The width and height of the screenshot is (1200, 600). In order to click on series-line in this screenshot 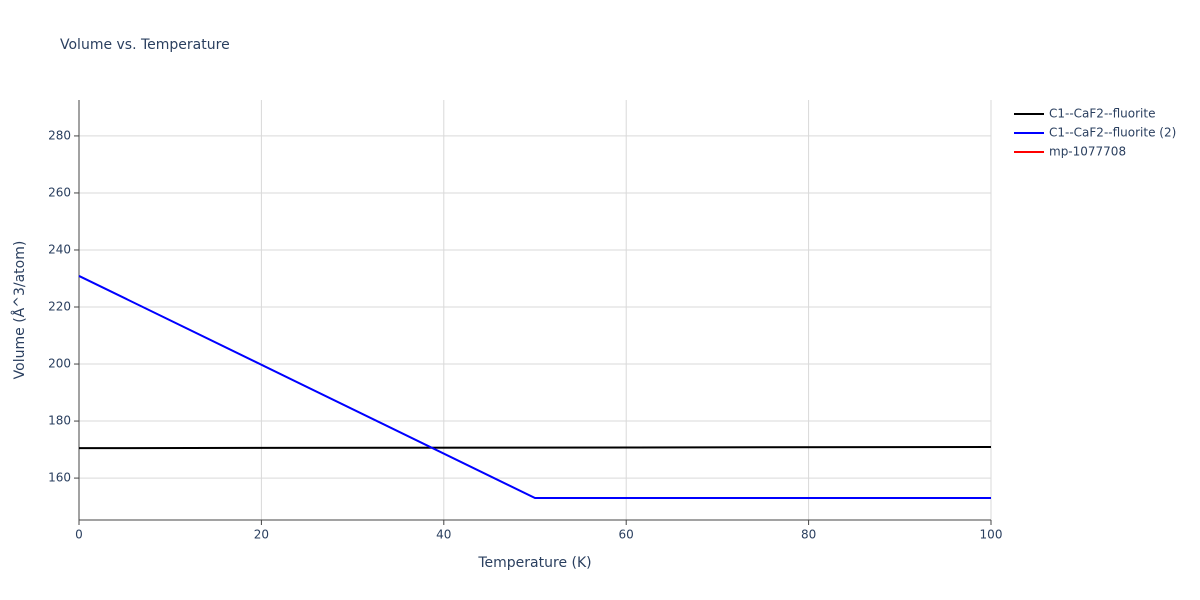, I will do `click(535, 448)`.